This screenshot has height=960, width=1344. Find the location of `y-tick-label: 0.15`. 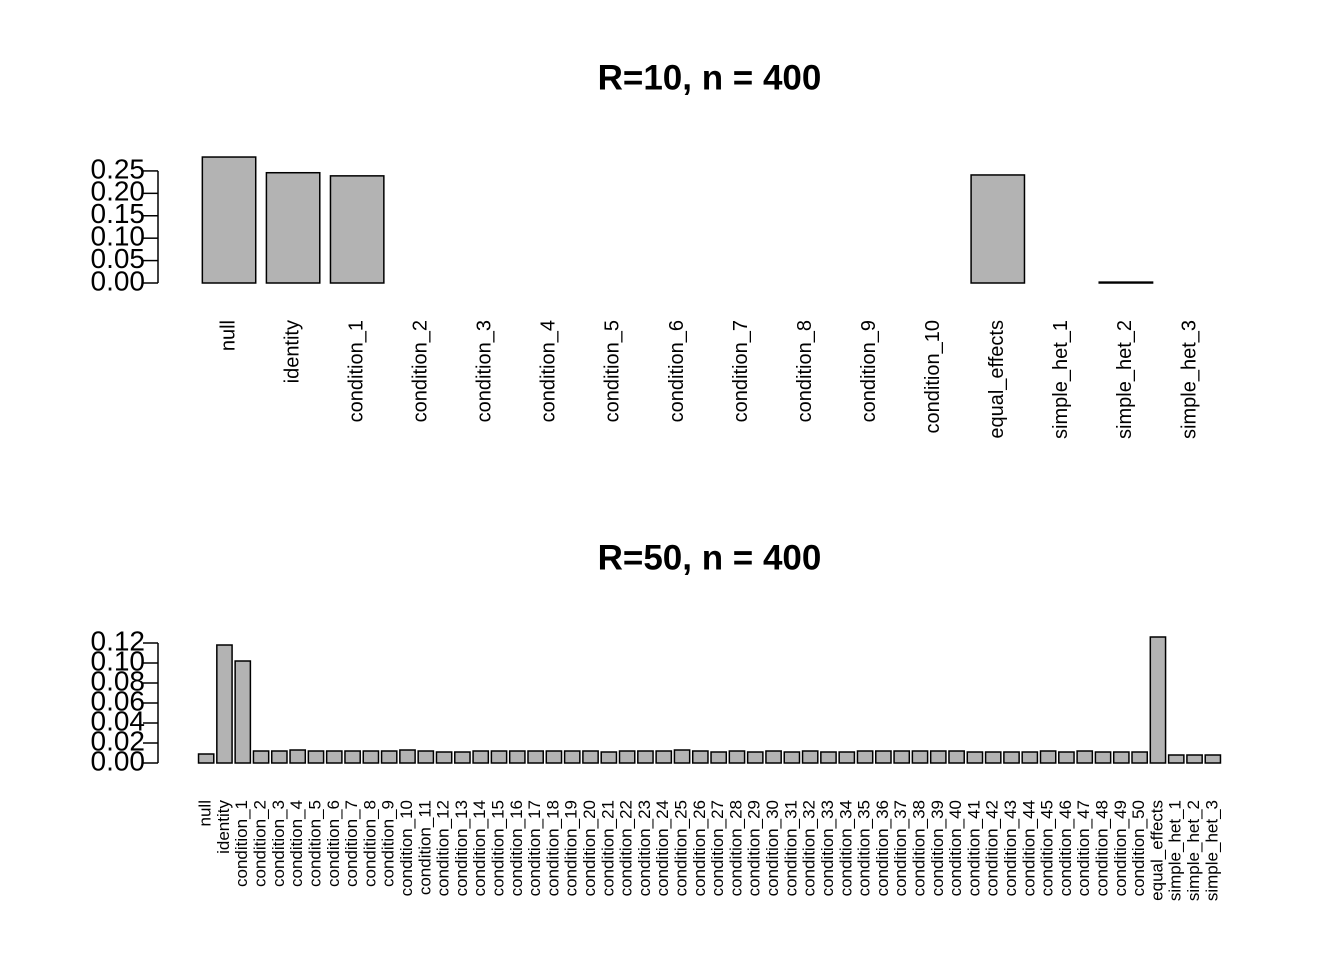

y-tick-label: 0.15 is located at coordinates (118, 213).